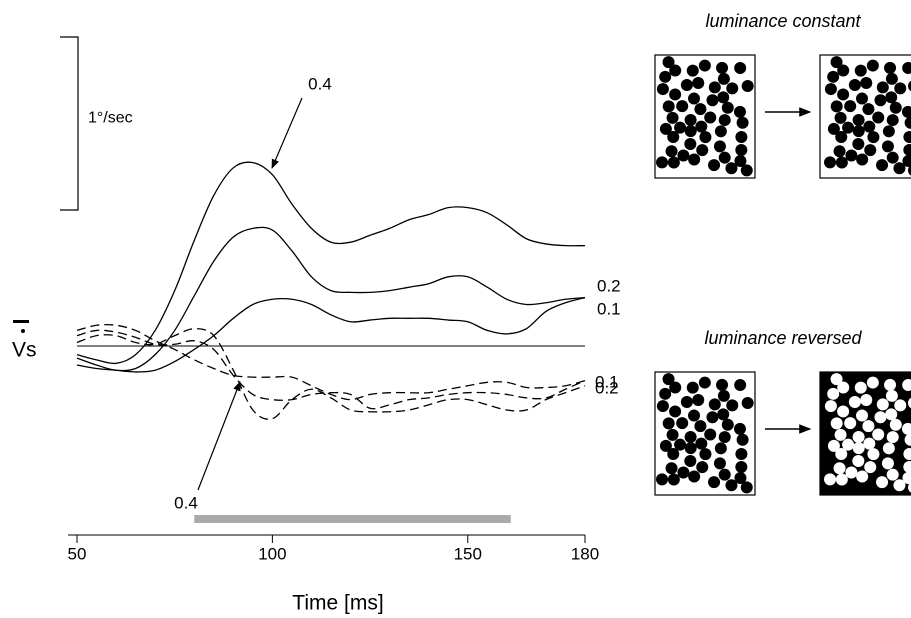 This screenshot has width=911, height=618. What do you see at coordinates (69, 123) in the screenshot?
I see `scale-bar` at bounding box center [69, 123].